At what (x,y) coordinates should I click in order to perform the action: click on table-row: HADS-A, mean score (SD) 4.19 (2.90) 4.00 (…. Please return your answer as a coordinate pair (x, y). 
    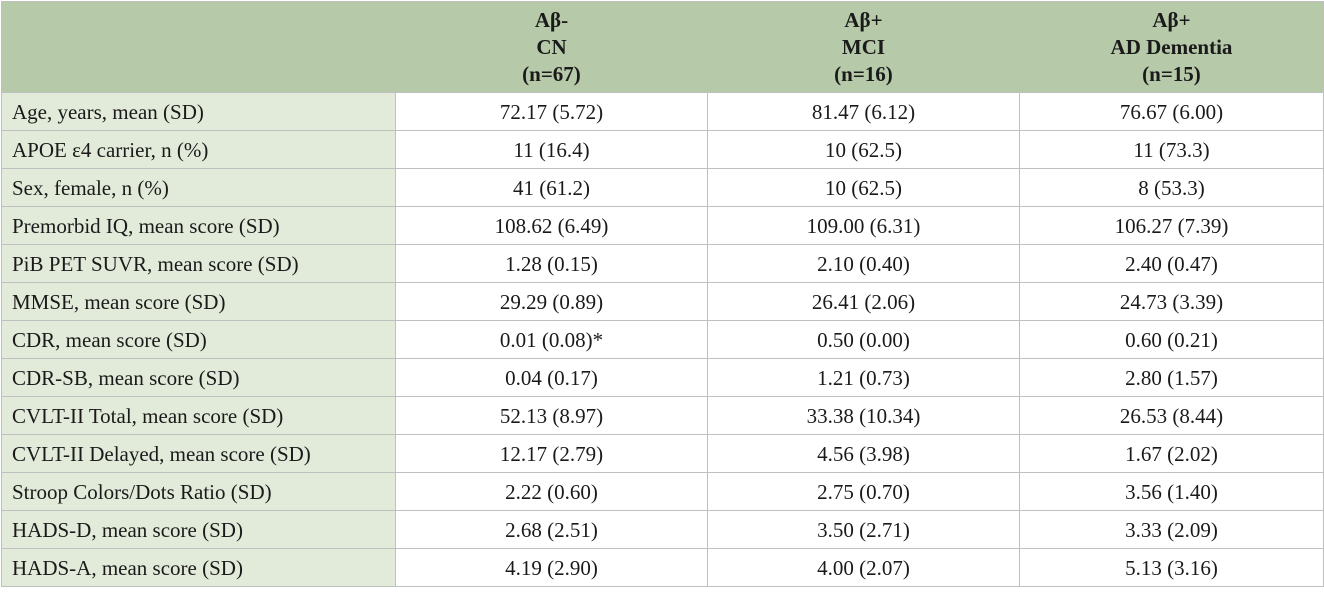
    Looking at the image, I should click on (662, 567).